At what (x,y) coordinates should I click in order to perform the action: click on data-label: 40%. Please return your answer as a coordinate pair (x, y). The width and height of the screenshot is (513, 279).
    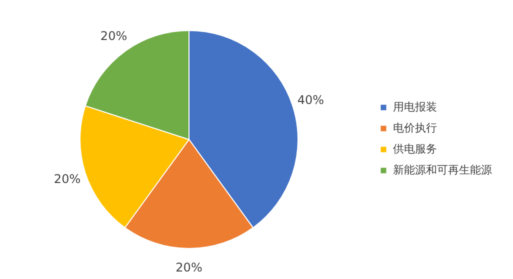
    Looking at the image, I should click on (310, 99).